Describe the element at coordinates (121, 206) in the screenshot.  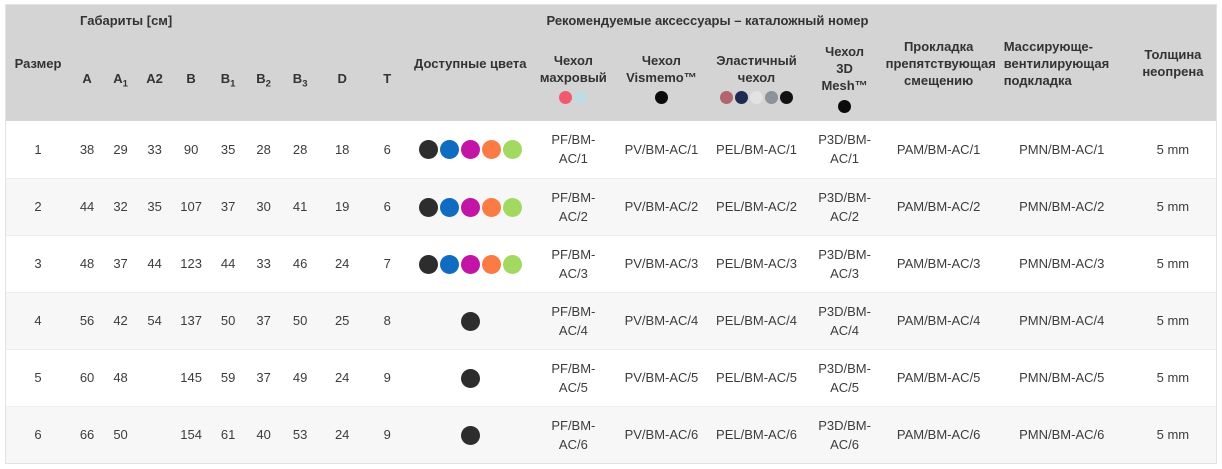
I see `dimension-cell: 32` at that location.